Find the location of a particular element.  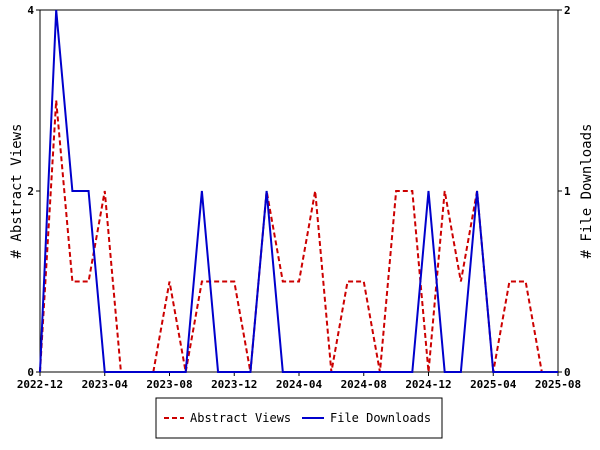

x-tick-label: 2024-04 is located at coordinates (299, 384).